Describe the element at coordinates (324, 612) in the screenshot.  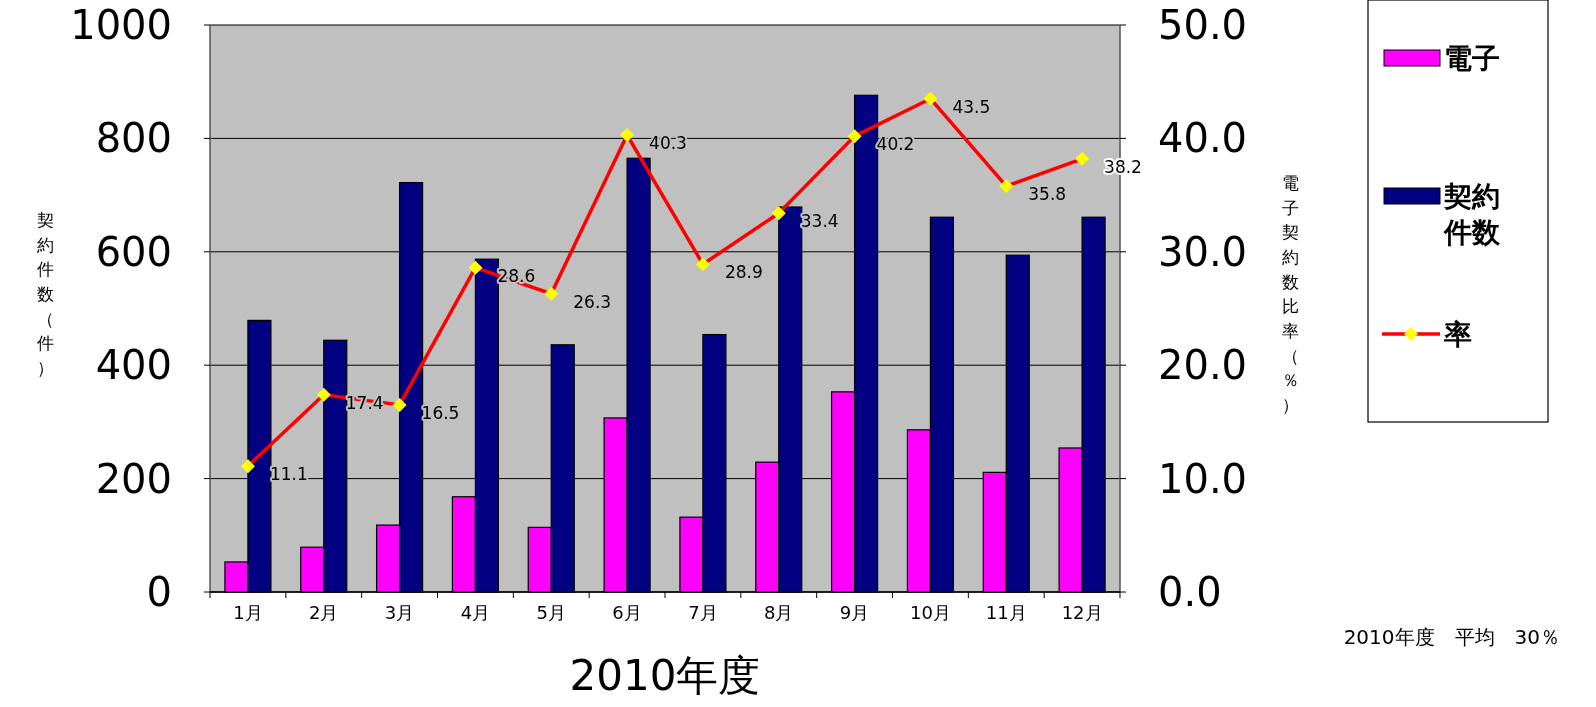
I see `x-tick-label: 2月` at that location.